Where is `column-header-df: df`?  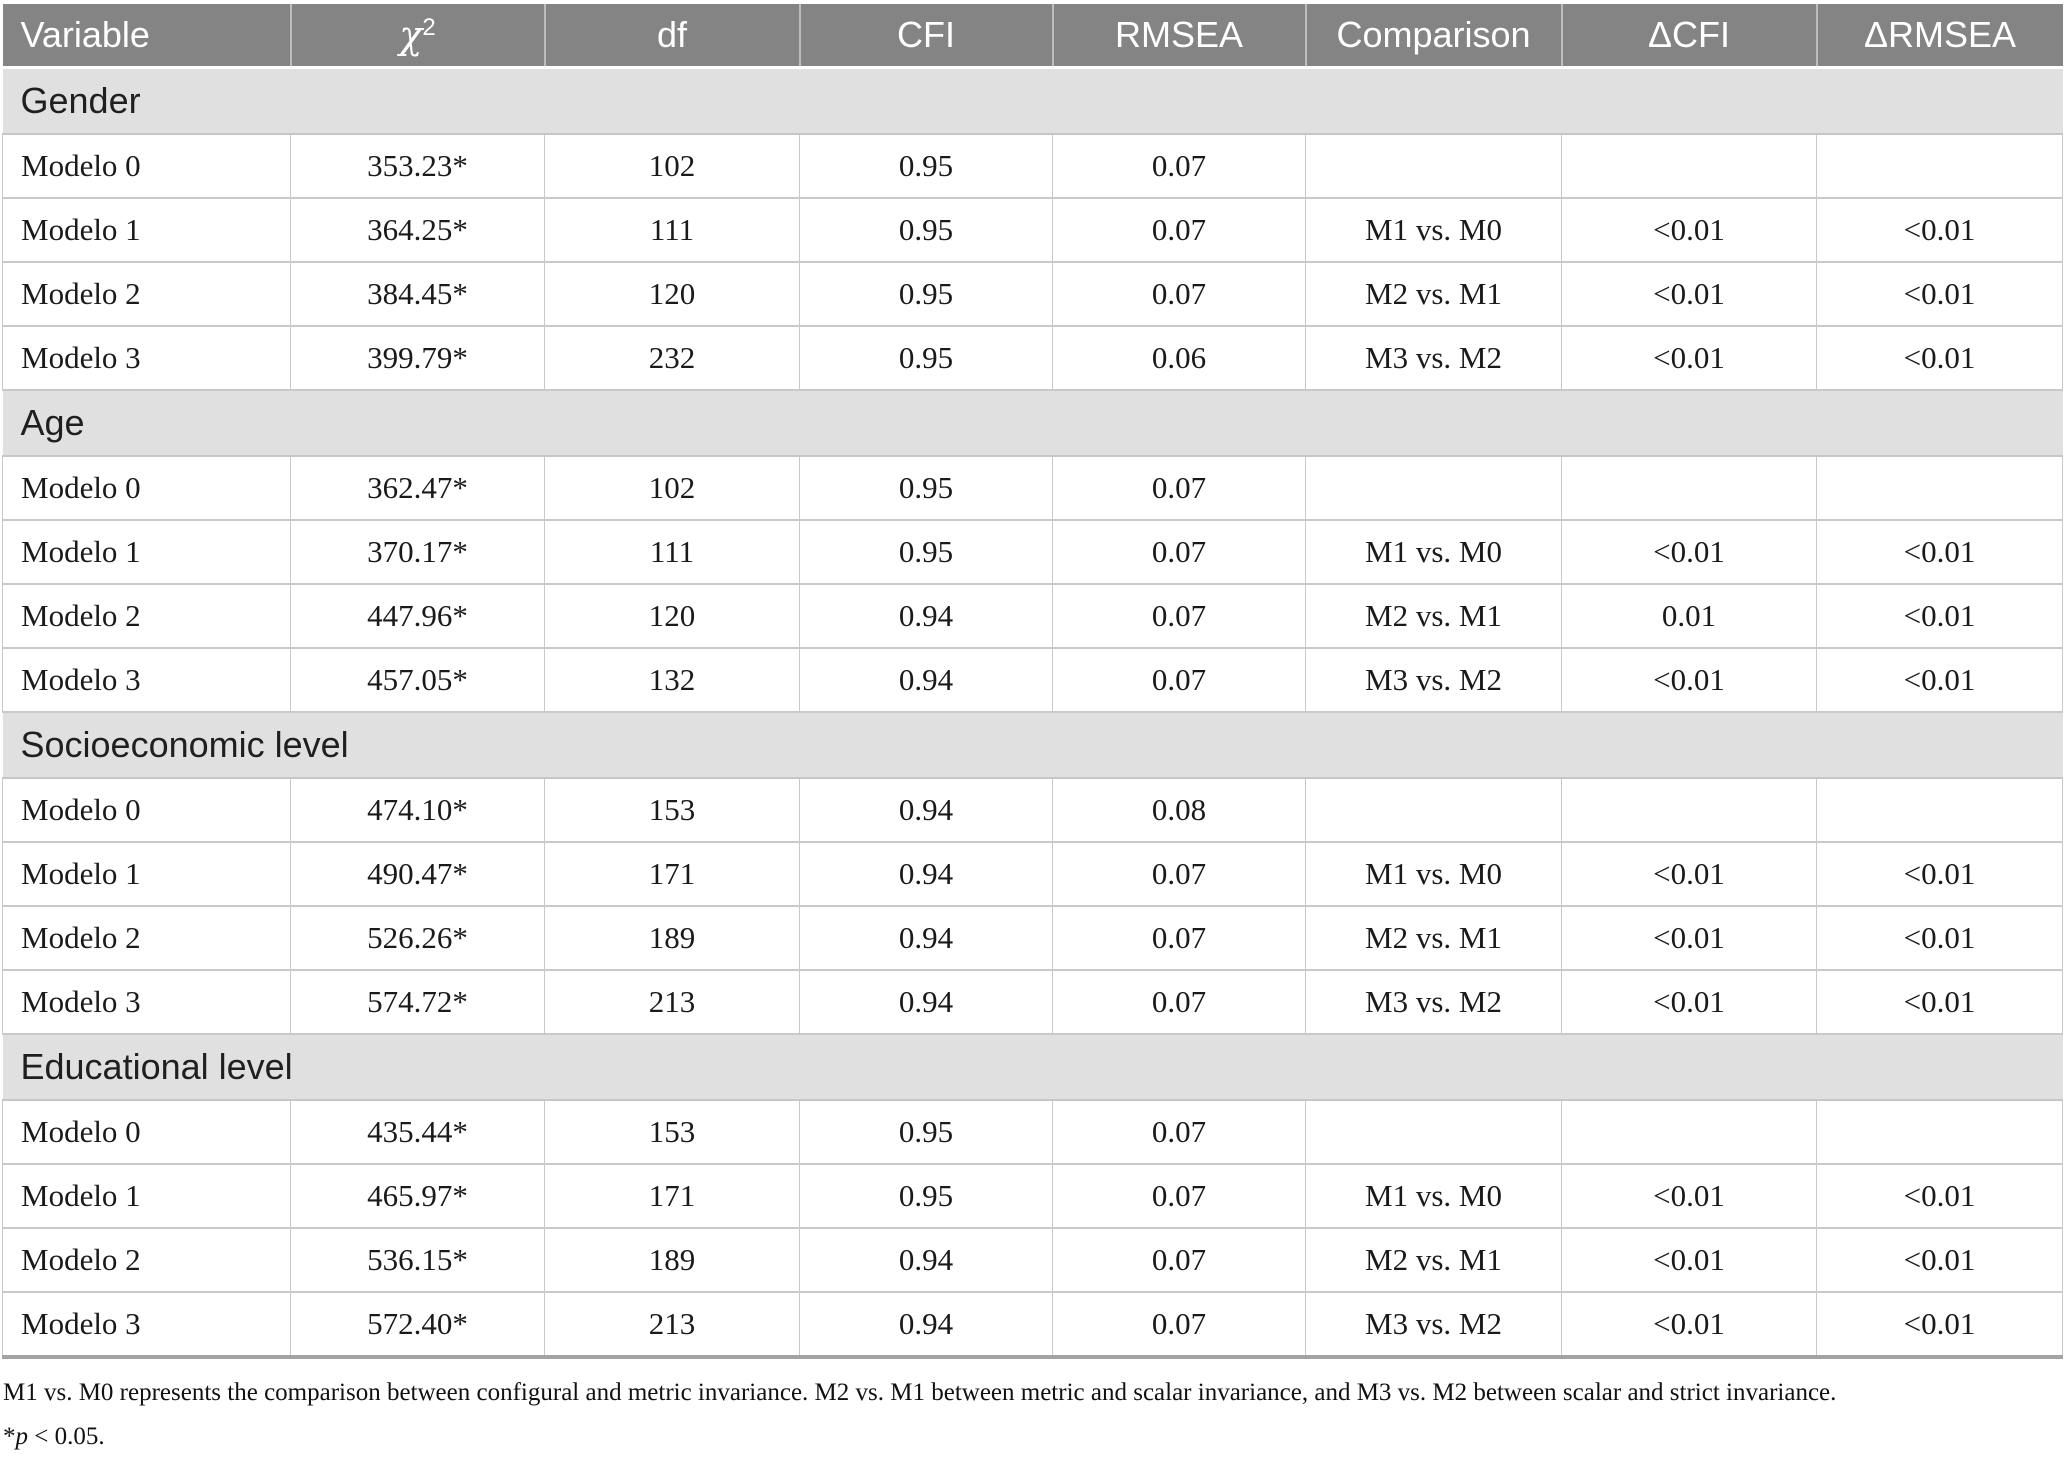 column-header-df: df is located at coordinates (672, 36).